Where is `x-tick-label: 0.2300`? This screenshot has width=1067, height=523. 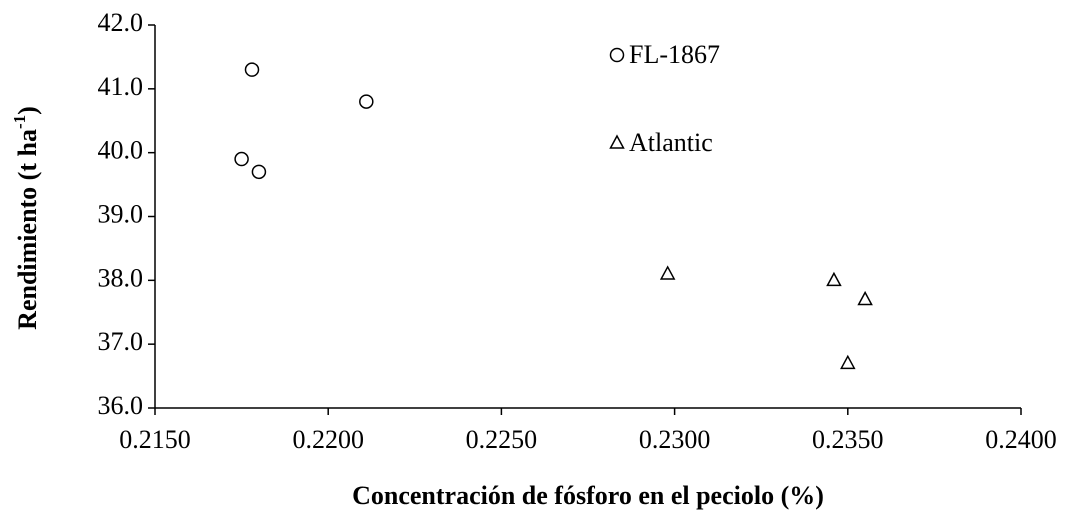 x-tick-label: 0.2300 is located at coordinates (675, 439).